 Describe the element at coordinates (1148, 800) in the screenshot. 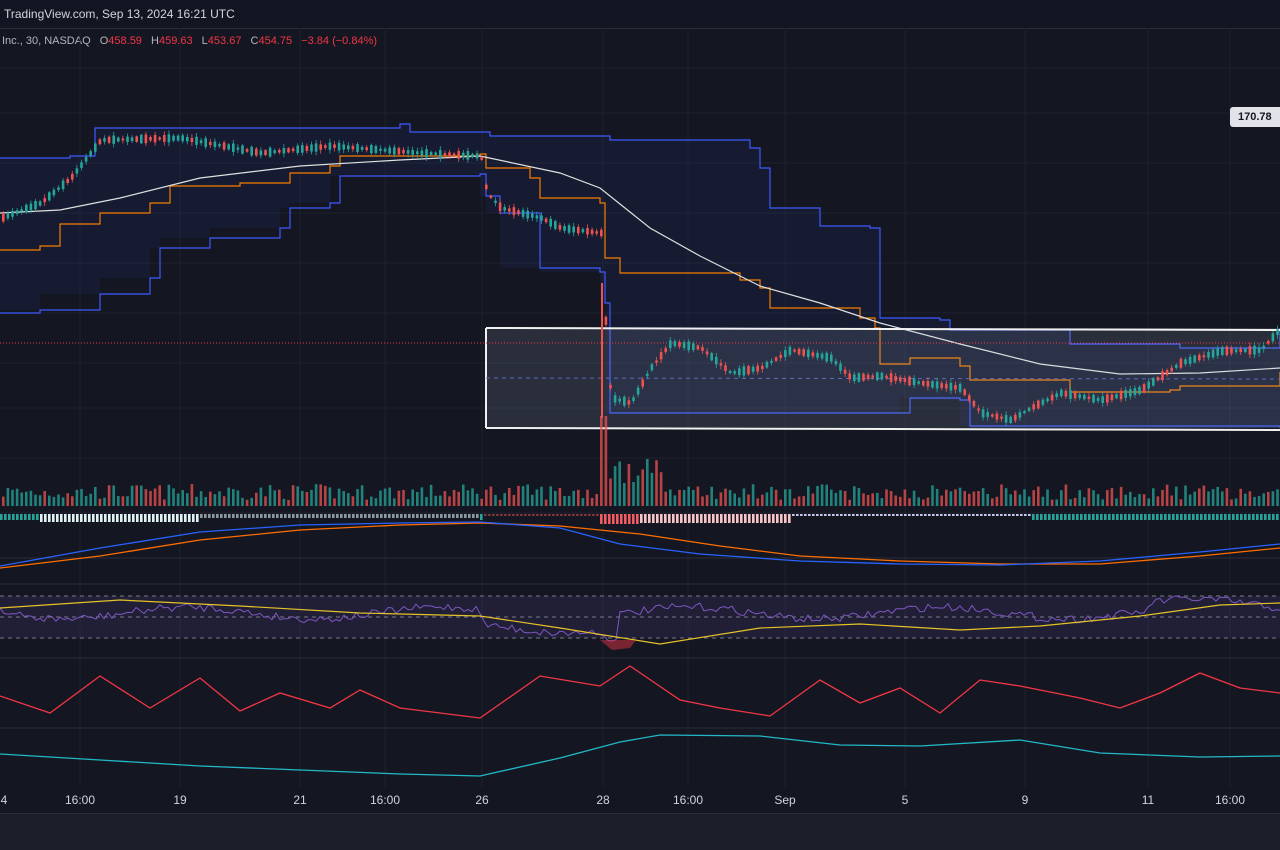

I see `x-tick-label: 11` at that location.